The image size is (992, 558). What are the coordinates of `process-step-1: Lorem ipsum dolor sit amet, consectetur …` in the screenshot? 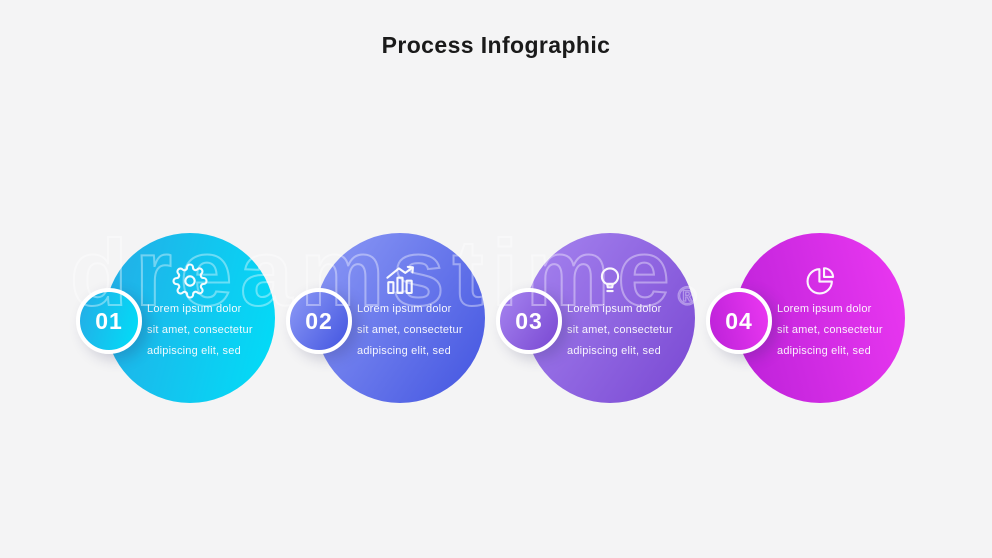 It's located at (175, 318).